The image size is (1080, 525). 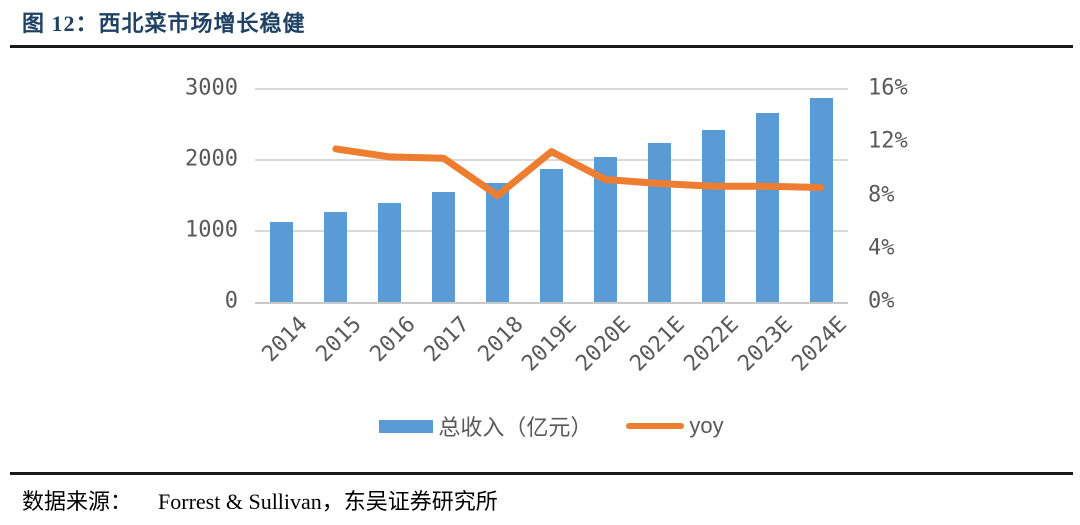 I want to click on source-prefix: 数据来源：, so click(x=77, y=501).